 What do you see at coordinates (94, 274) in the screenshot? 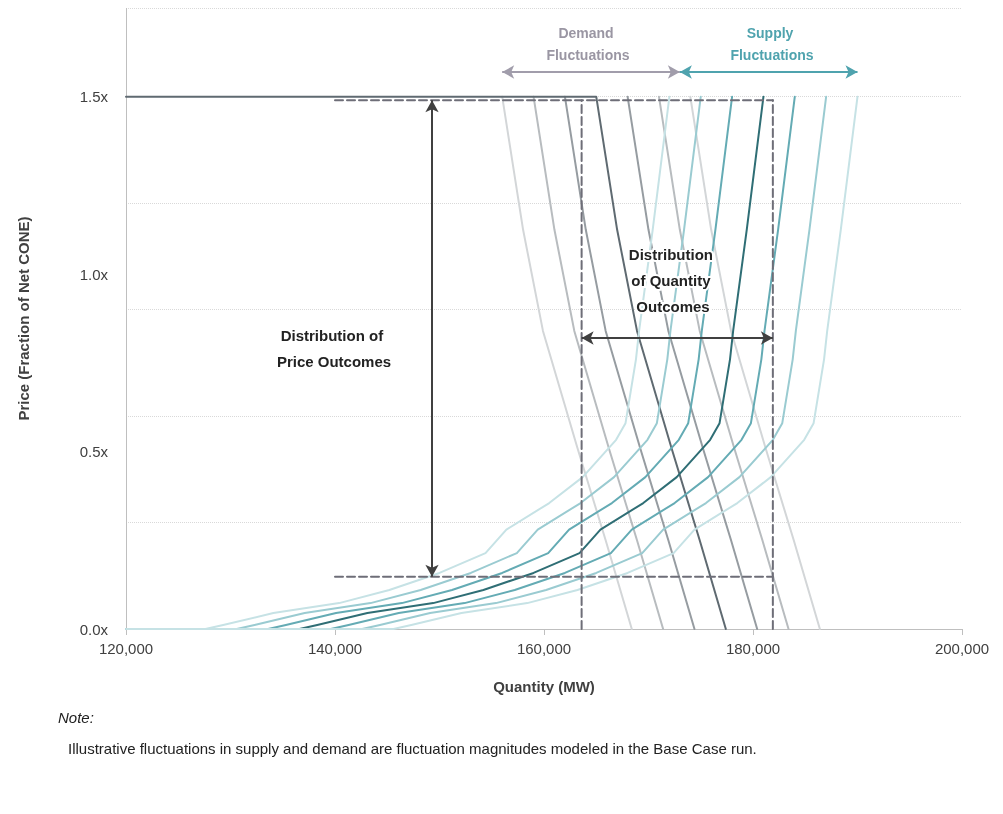
I see `y-tick-label: 1.0x` at bounding box center [94, 274].